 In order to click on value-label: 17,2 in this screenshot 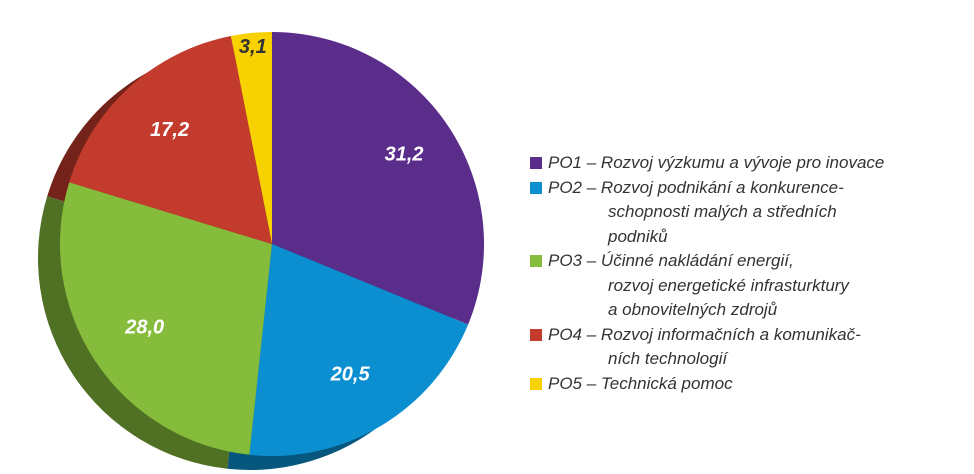, I will do `click(169, 130)`.